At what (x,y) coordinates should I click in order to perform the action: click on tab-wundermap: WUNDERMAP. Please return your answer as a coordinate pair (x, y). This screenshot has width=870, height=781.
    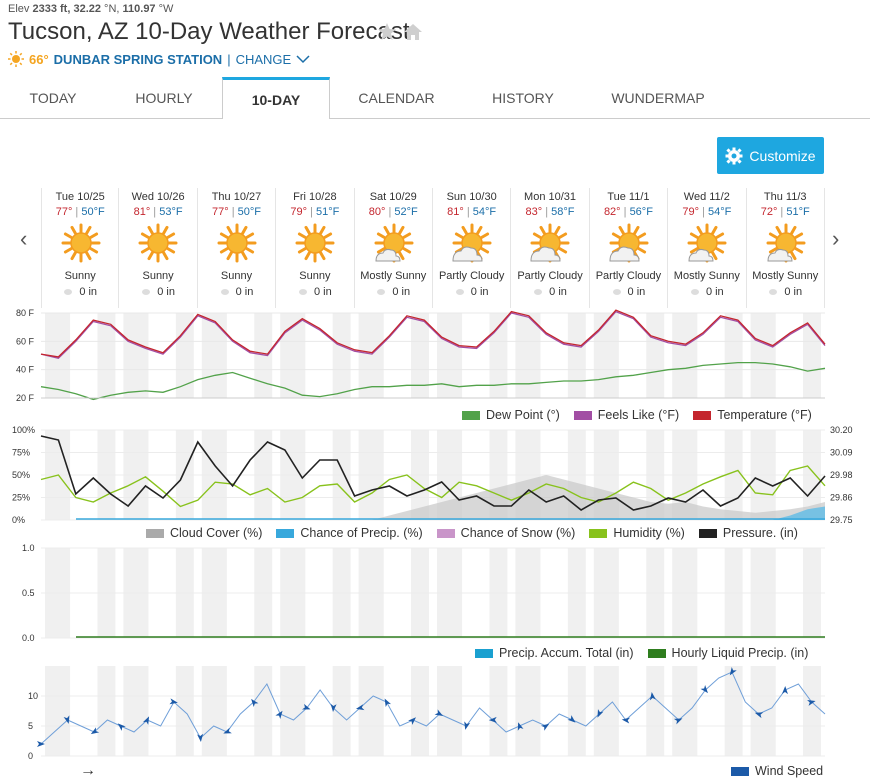
    Looking at the image, I should click on (658, 98).